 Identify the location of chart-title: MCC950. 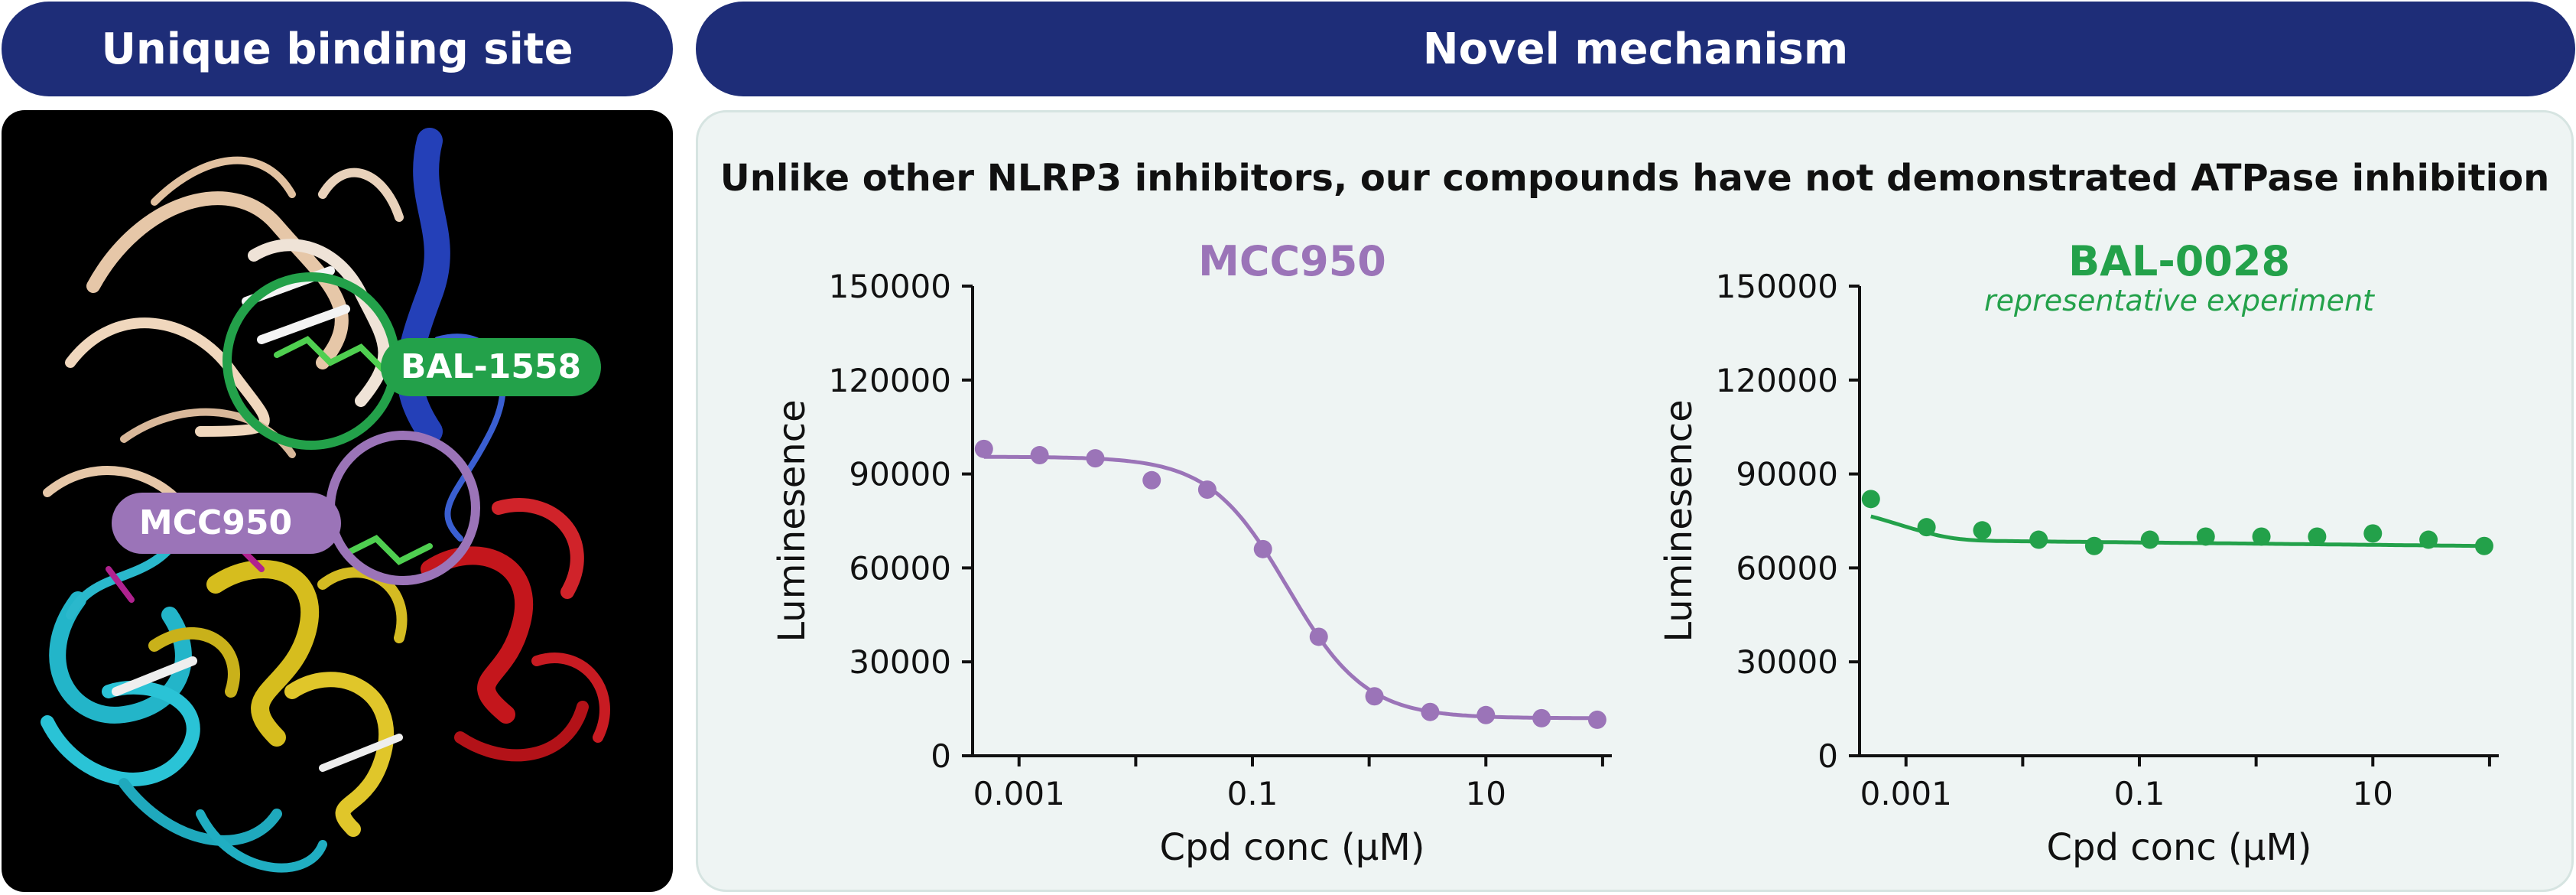
(1292, 261).